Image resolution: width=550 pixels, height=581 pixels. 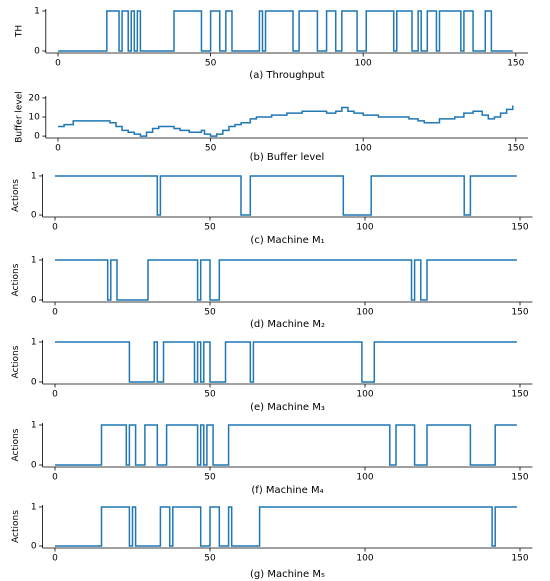 What do you see at coordinates (19, 117) in the screenshot?
I see `y-axis-label: Buffer level` at bounding box center [19, 117].